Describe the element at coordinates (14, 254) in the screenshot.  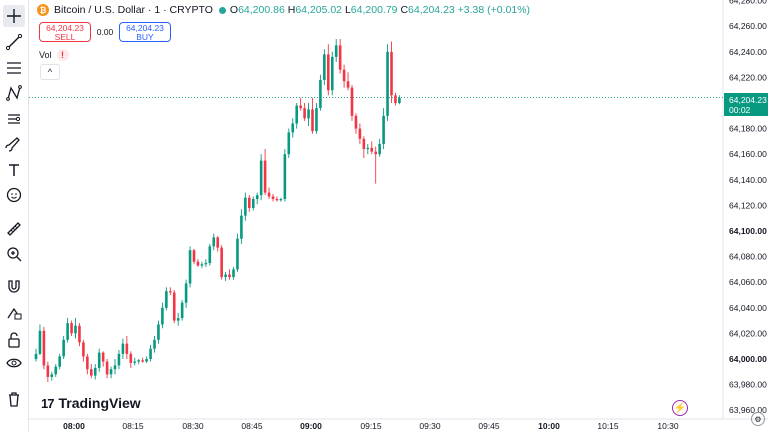
I see `zoom-icon` at that location.